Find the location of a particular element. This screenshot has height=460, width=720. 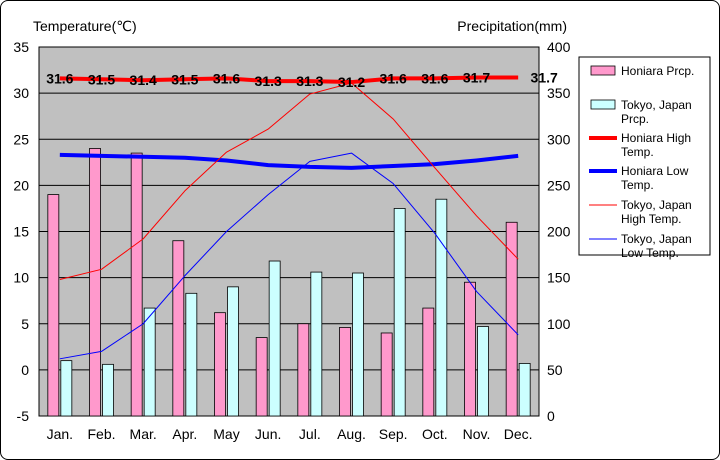

right-tick-label: 400 is located at coordinates (559, 47).